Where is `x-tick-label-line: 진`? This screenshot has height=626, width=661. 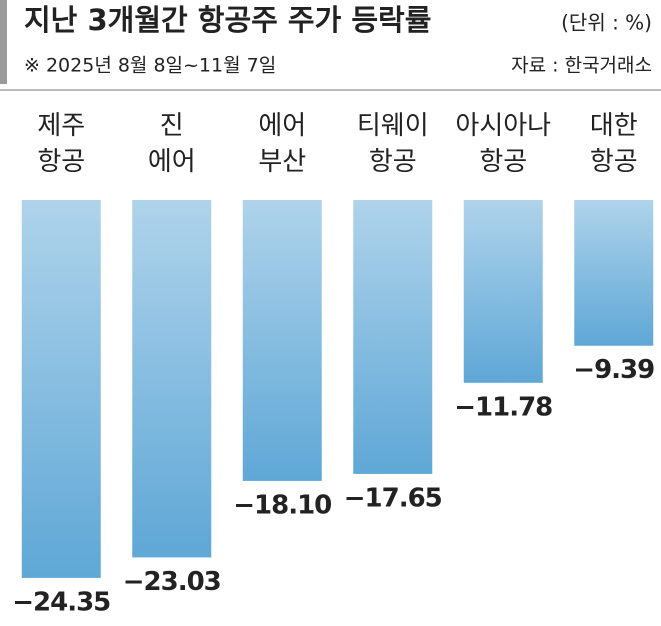
x-tick-label-line: 진 is located at coordinates (172, 126).